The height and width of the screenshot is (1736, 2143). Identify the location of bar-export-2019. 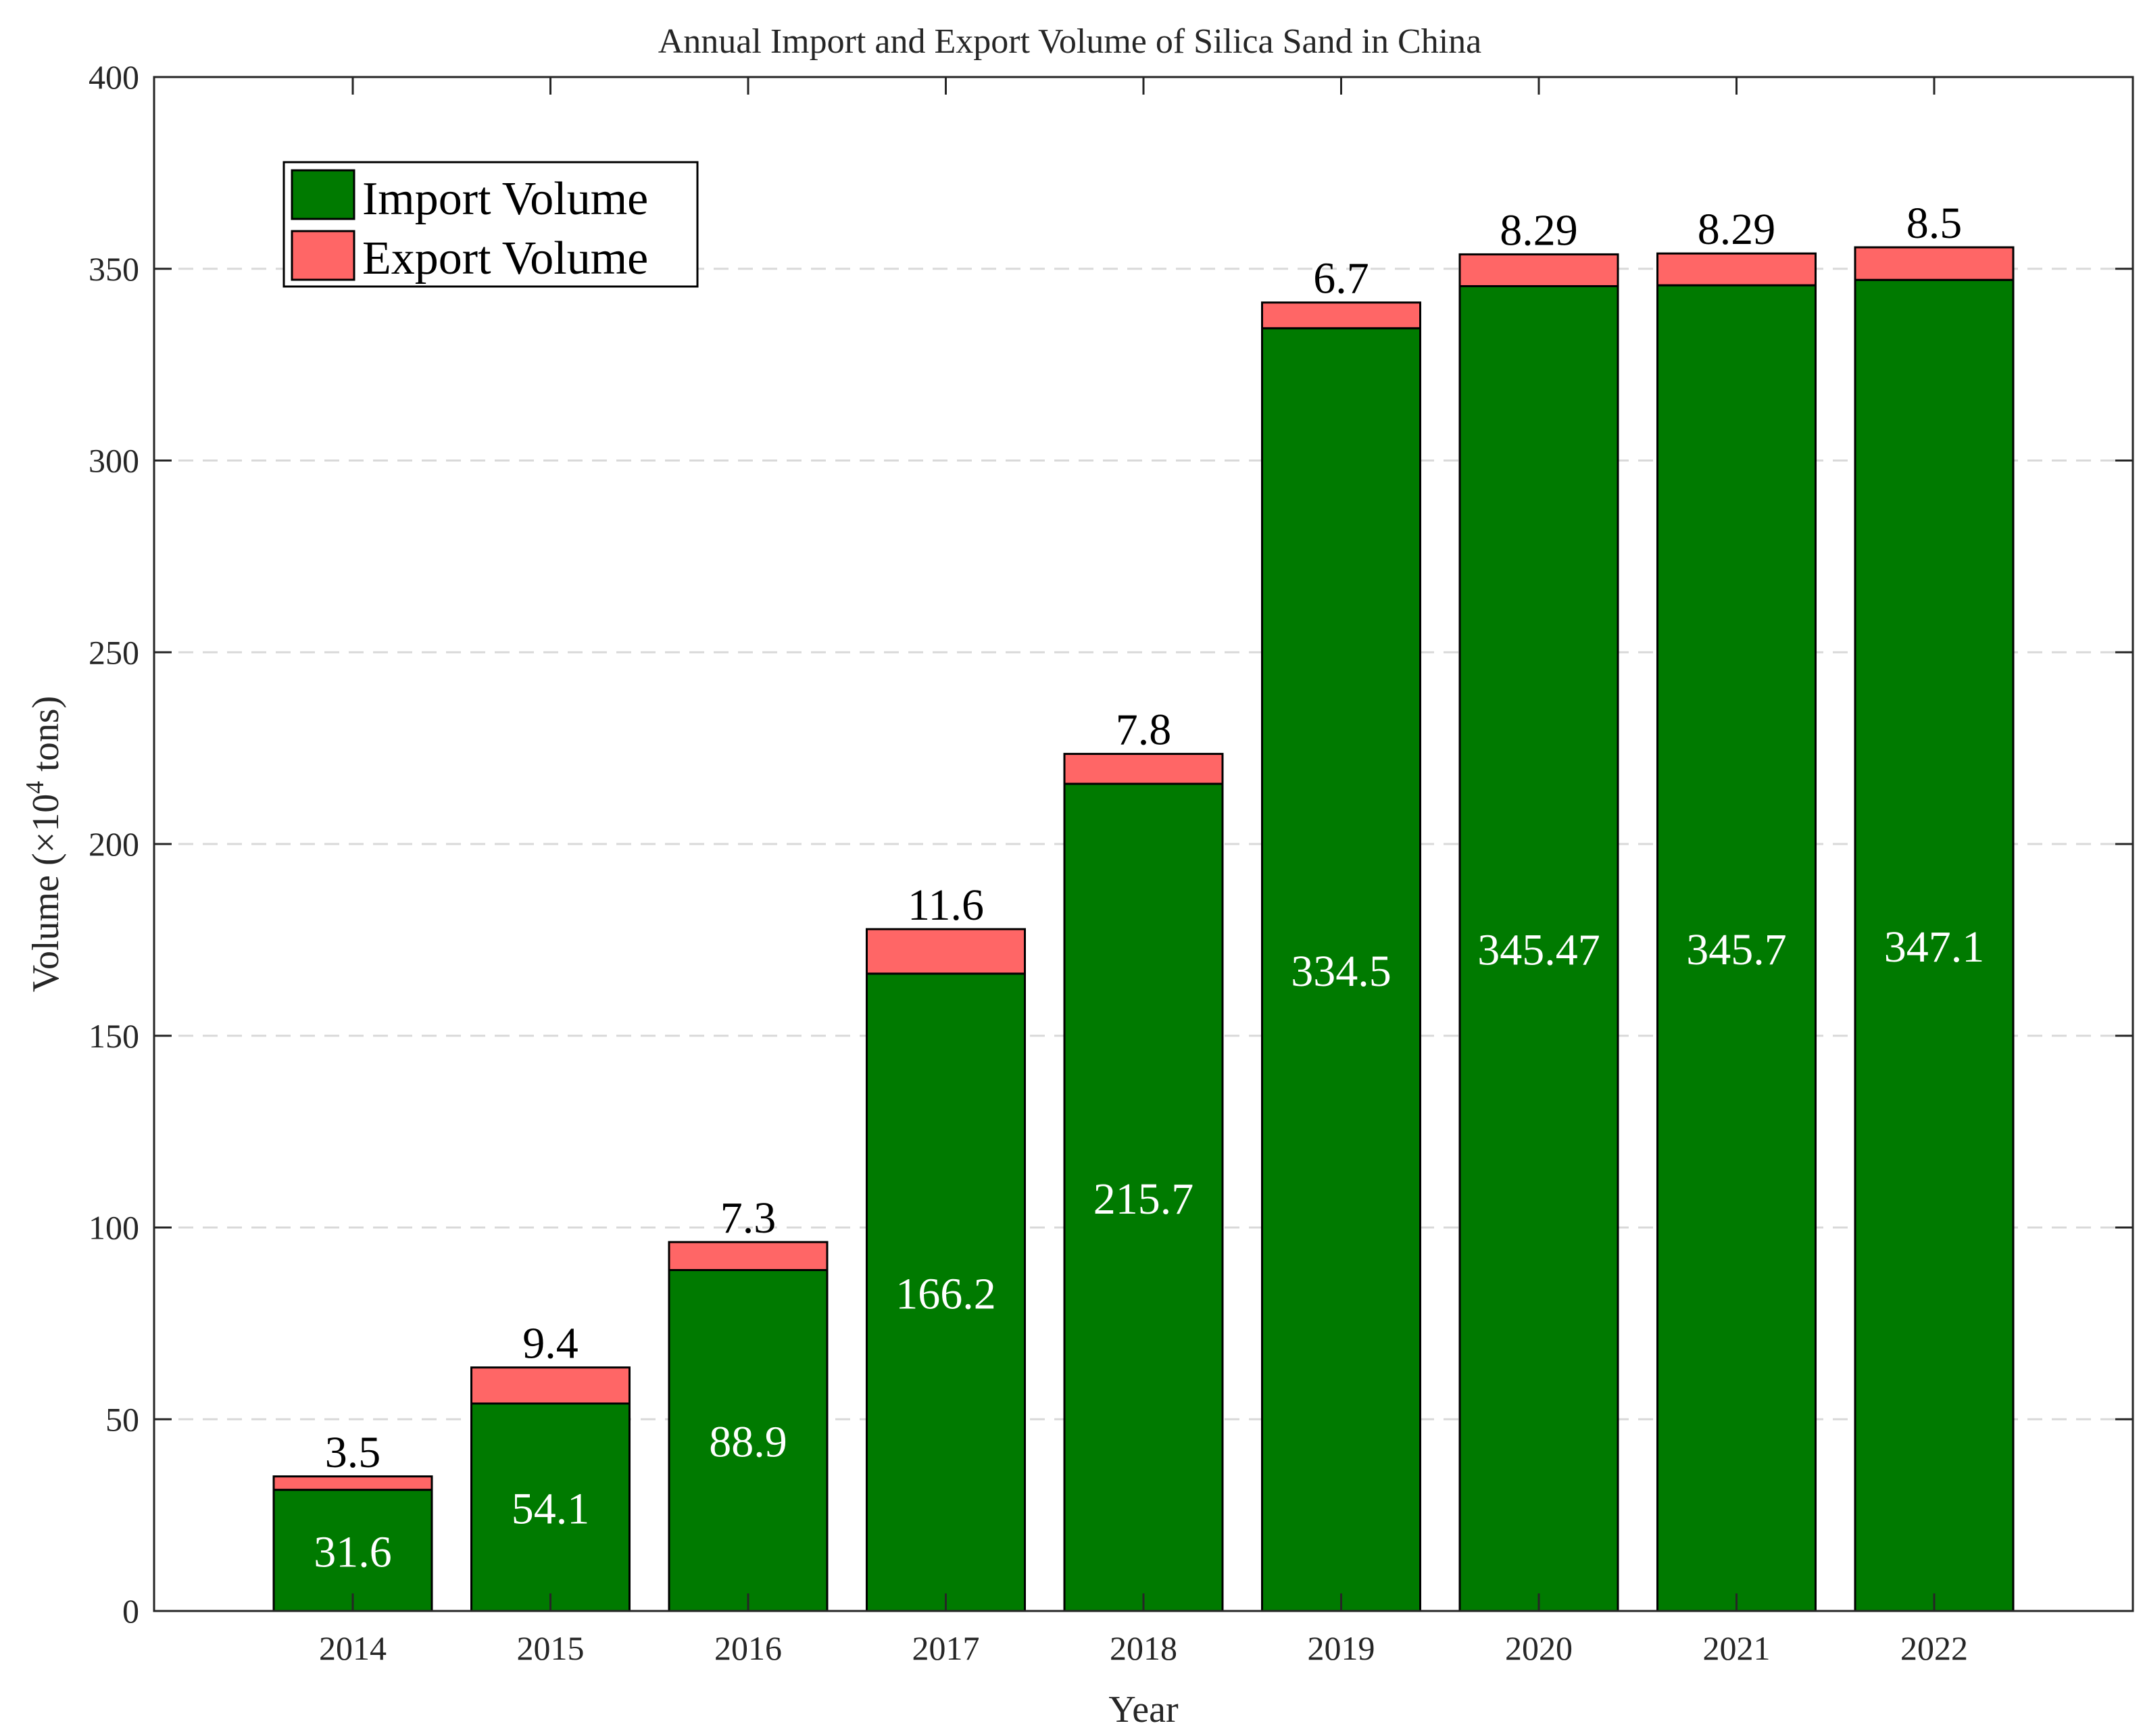
(1341, 315).